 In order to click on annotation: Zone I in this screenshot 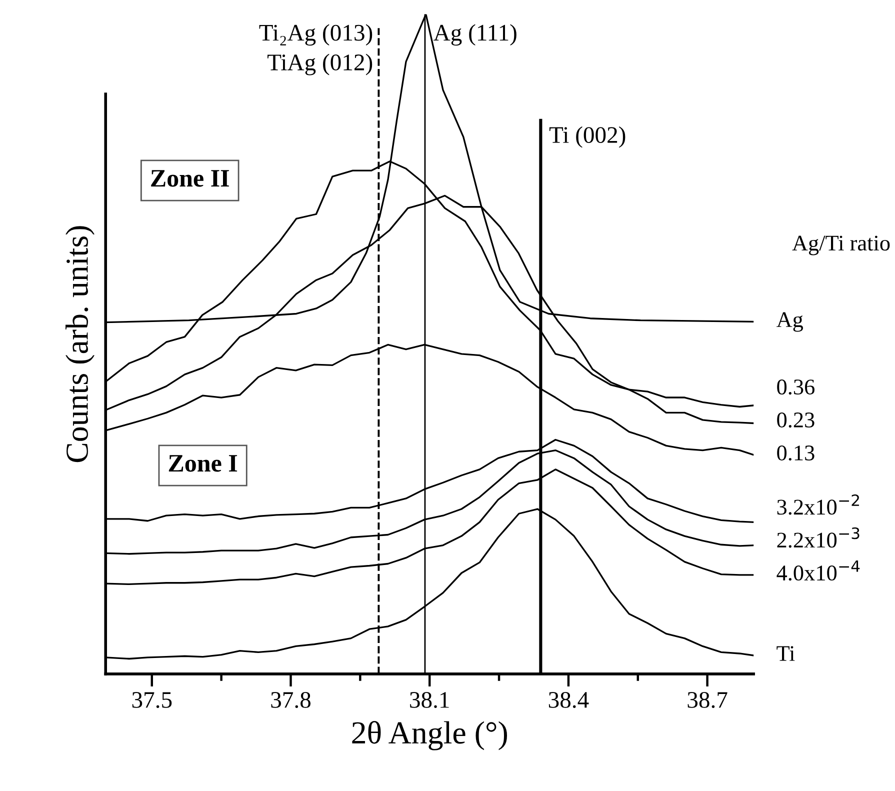, I will do `click(203, 463)`.